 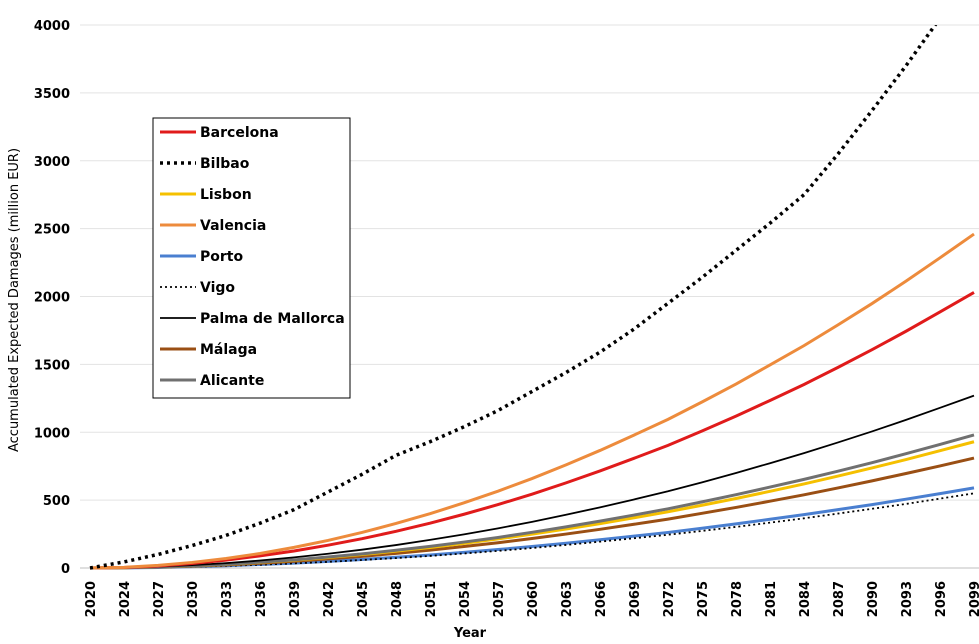 What do you see at coordinates (737, 599) in the screenshot?
I see `x-tick-label: 2078` at bounding box center [737, 599].